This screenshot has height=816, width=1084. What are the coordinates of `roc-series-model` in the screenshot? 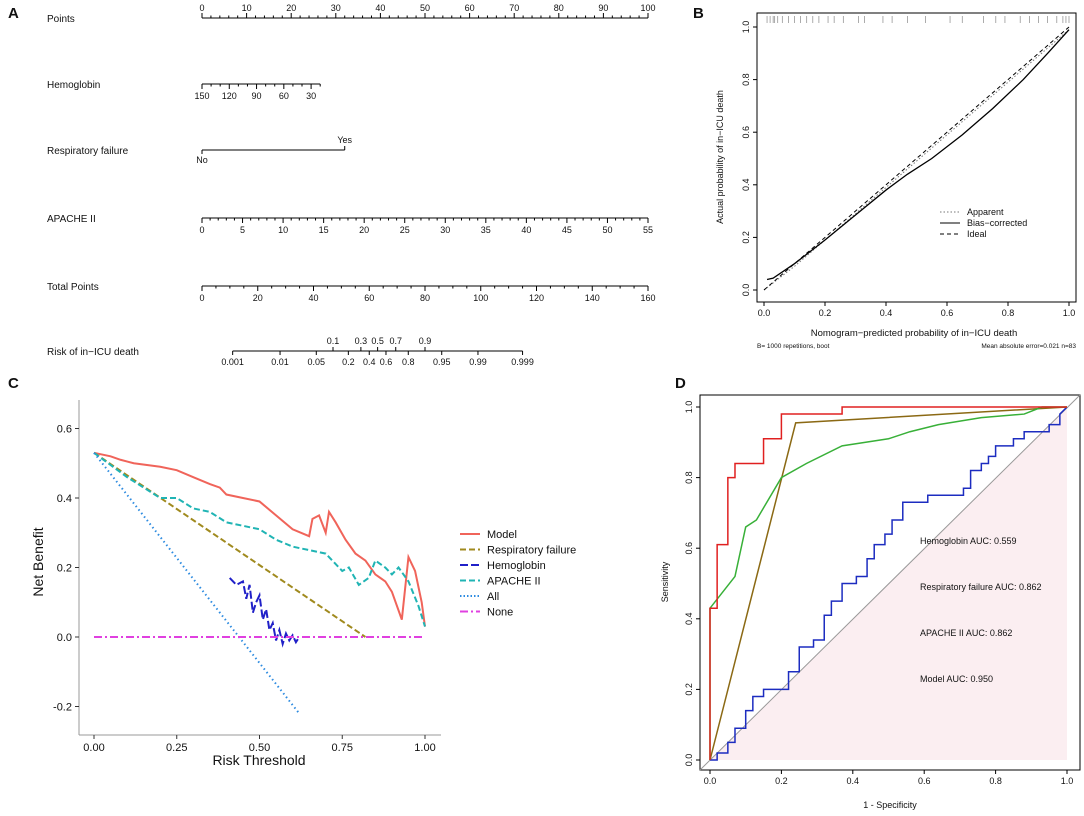 It's located at (888, 583).